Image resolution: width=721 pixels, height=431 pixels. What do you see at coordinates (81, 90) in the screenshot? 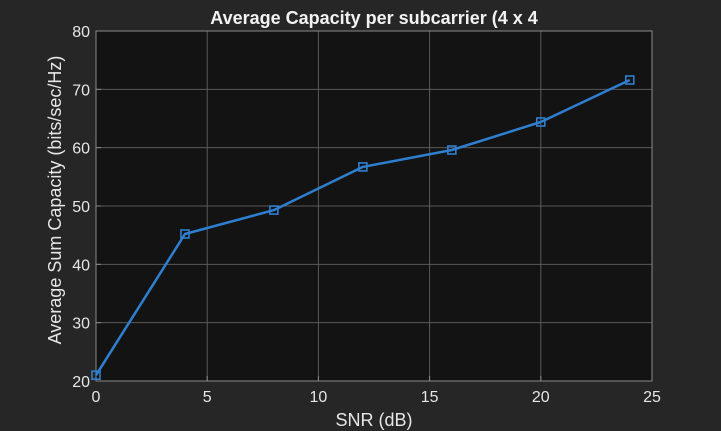
I see `y-tick-label: 70` at bounding box center [81, 90].